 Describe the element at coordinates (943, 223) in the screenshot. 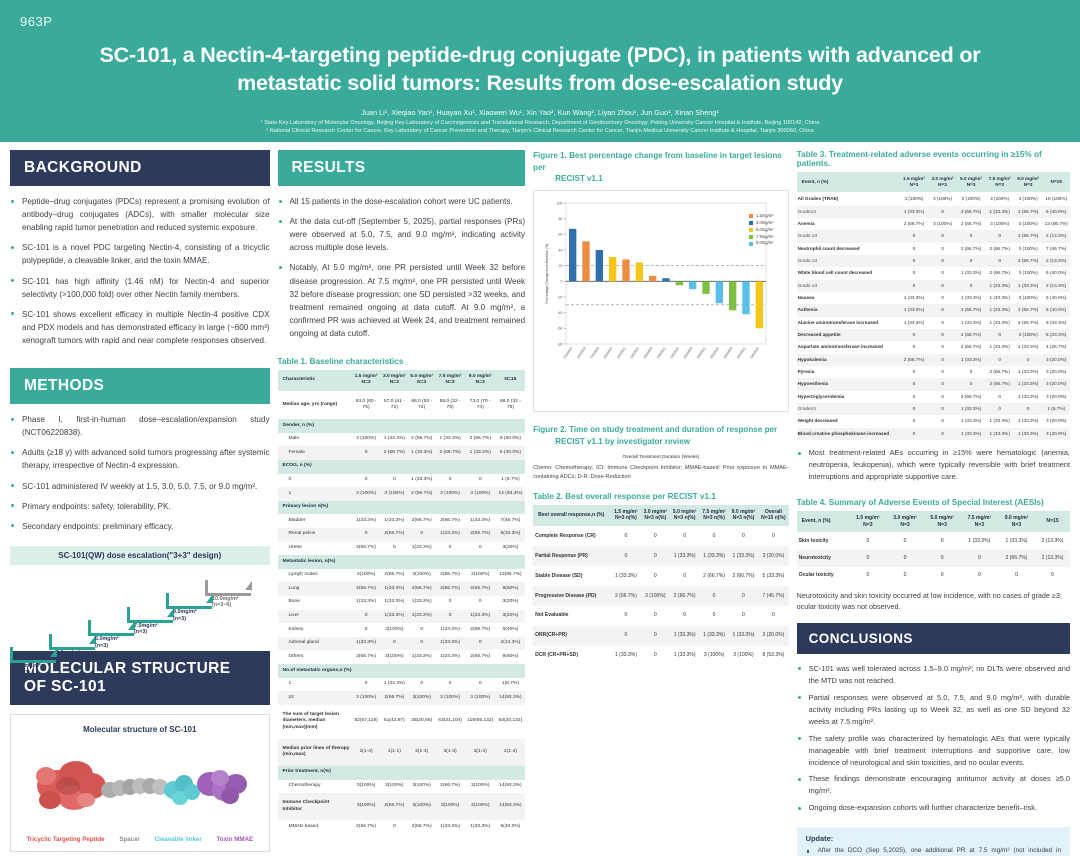

I see `cell-1: 3 (100%)` at that location.